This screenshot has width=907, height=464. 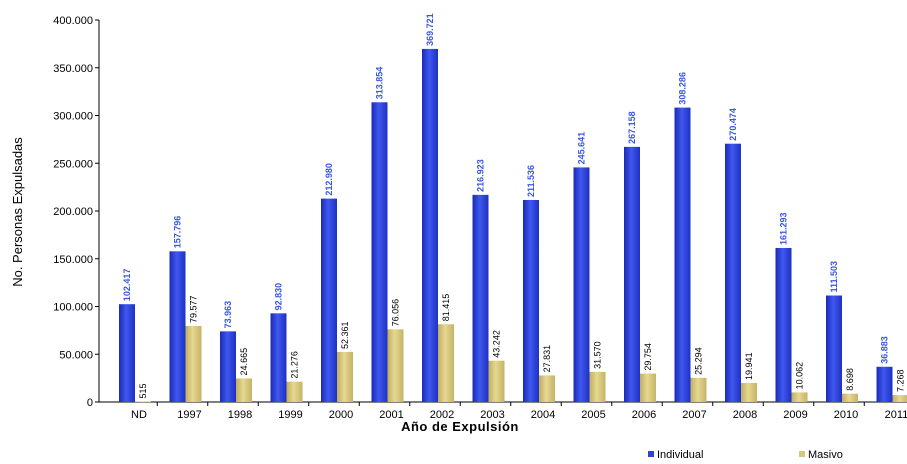 I want to click on data-label-individual: 73.963, so click(x=228, y=315).